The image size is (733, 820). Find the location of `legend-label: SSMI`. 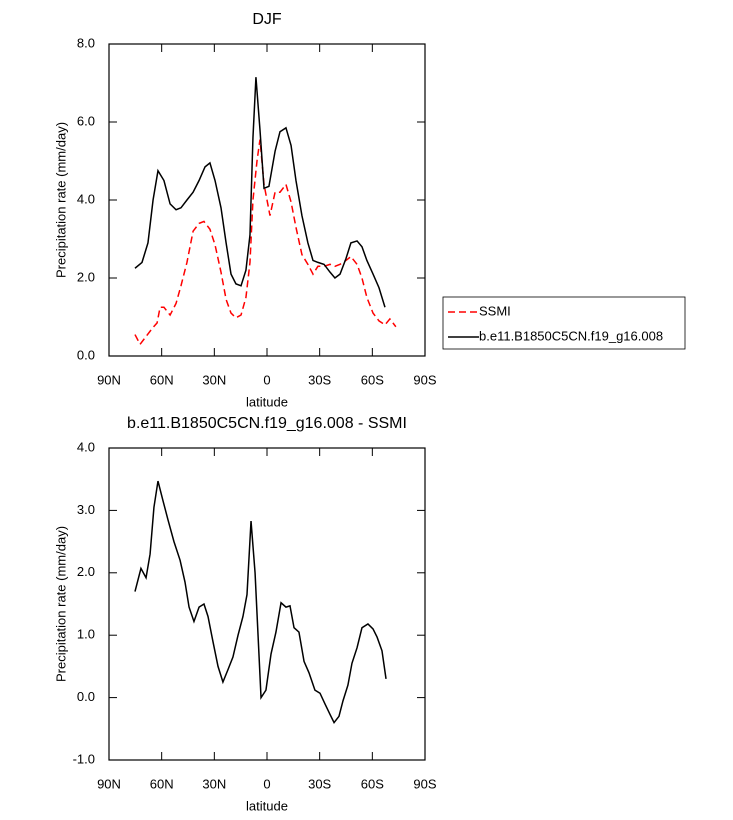

legend-label: SSMI is located at coordinates (495, 310).